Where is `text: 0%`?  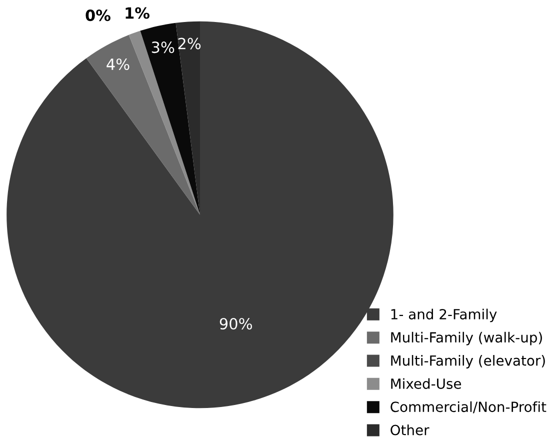 text: 0% is located at coordinates (98, 16).